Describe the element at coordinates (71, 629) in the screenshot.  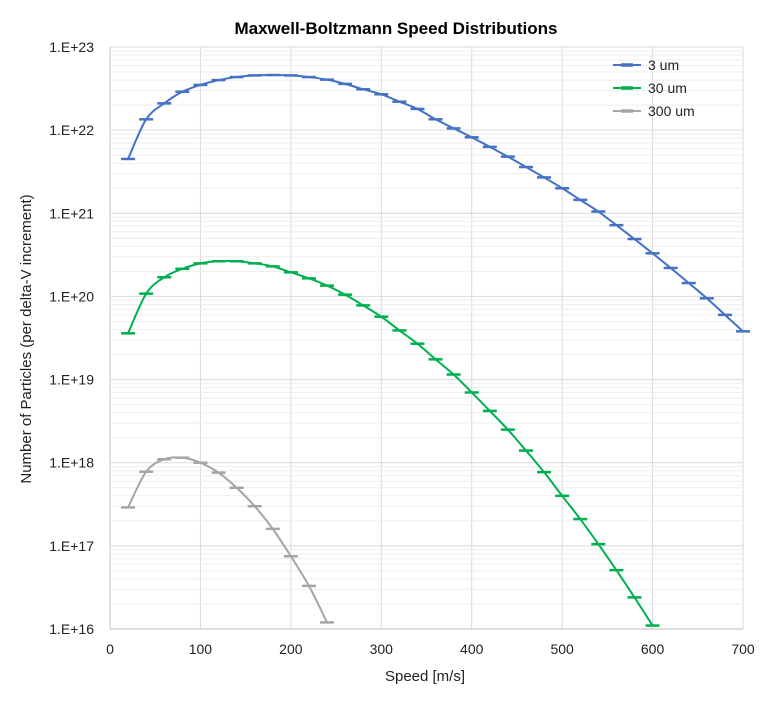
I see `y-tick-label: 1.E+16` at that location.